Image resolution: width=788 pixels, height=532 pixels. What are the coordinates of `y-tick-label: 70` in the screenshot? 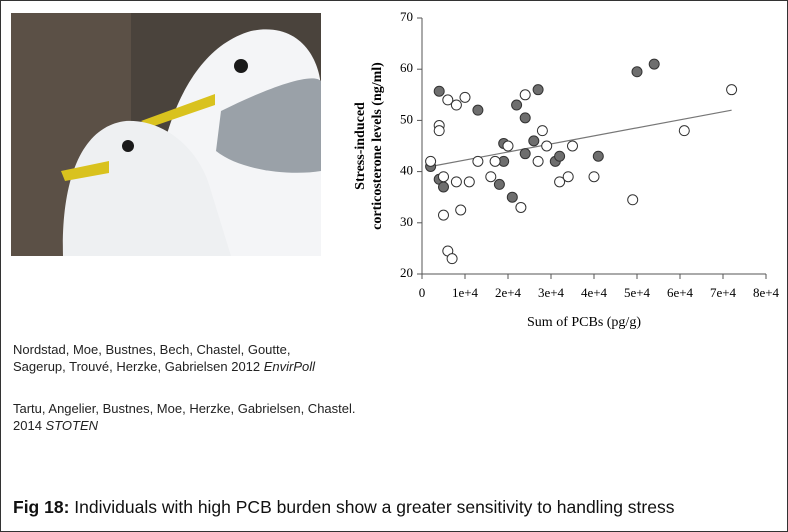 It's located at (406, 16).